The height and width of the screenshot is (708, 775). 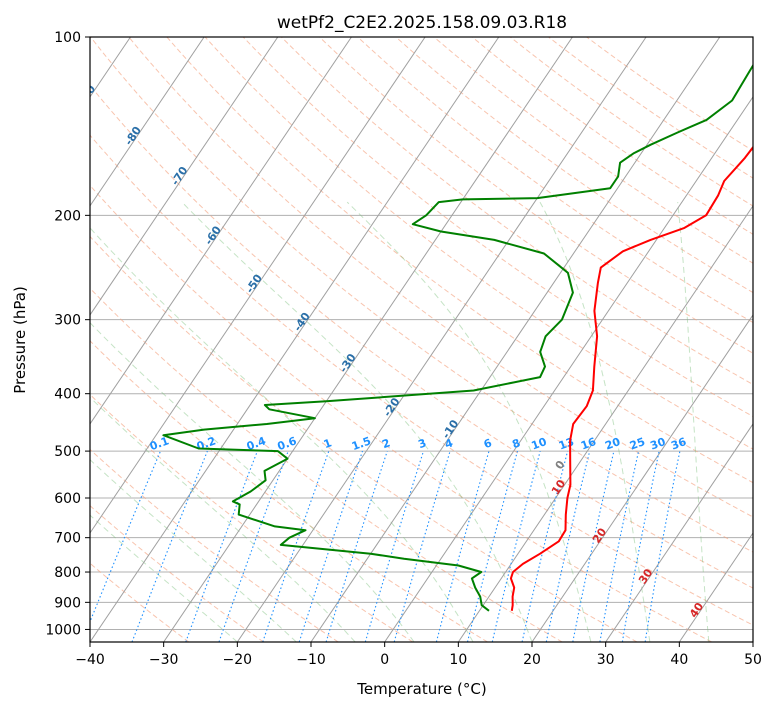 I want to click on isotherm-label: -100, so click(x=34, y=64).